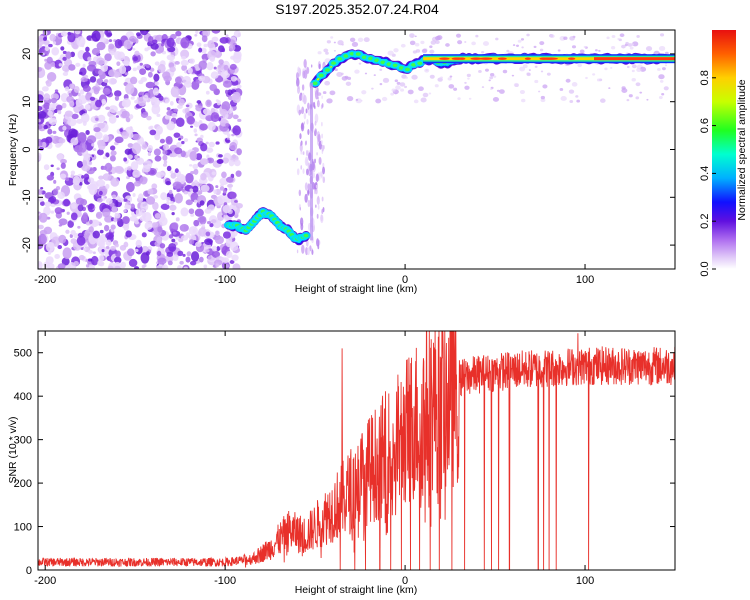 This screenshot has width=750, height=600. Describe the element at coordinates (705, 173) in the screenshot. I see `colorbar-tick-label: 0.4` at that location.